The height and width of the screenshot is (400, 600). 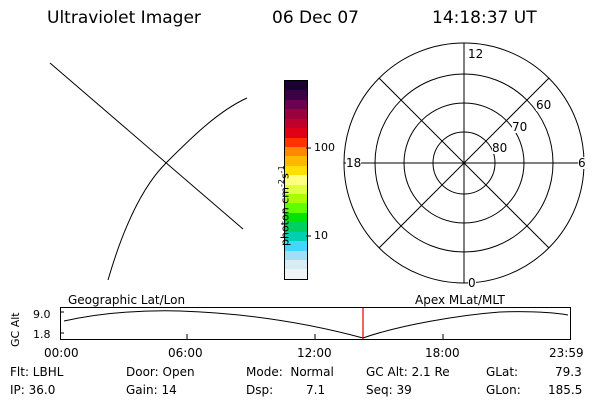 I want to click on timeline-right-title: Apex MLat/MLT, so click(x=460, y=300).